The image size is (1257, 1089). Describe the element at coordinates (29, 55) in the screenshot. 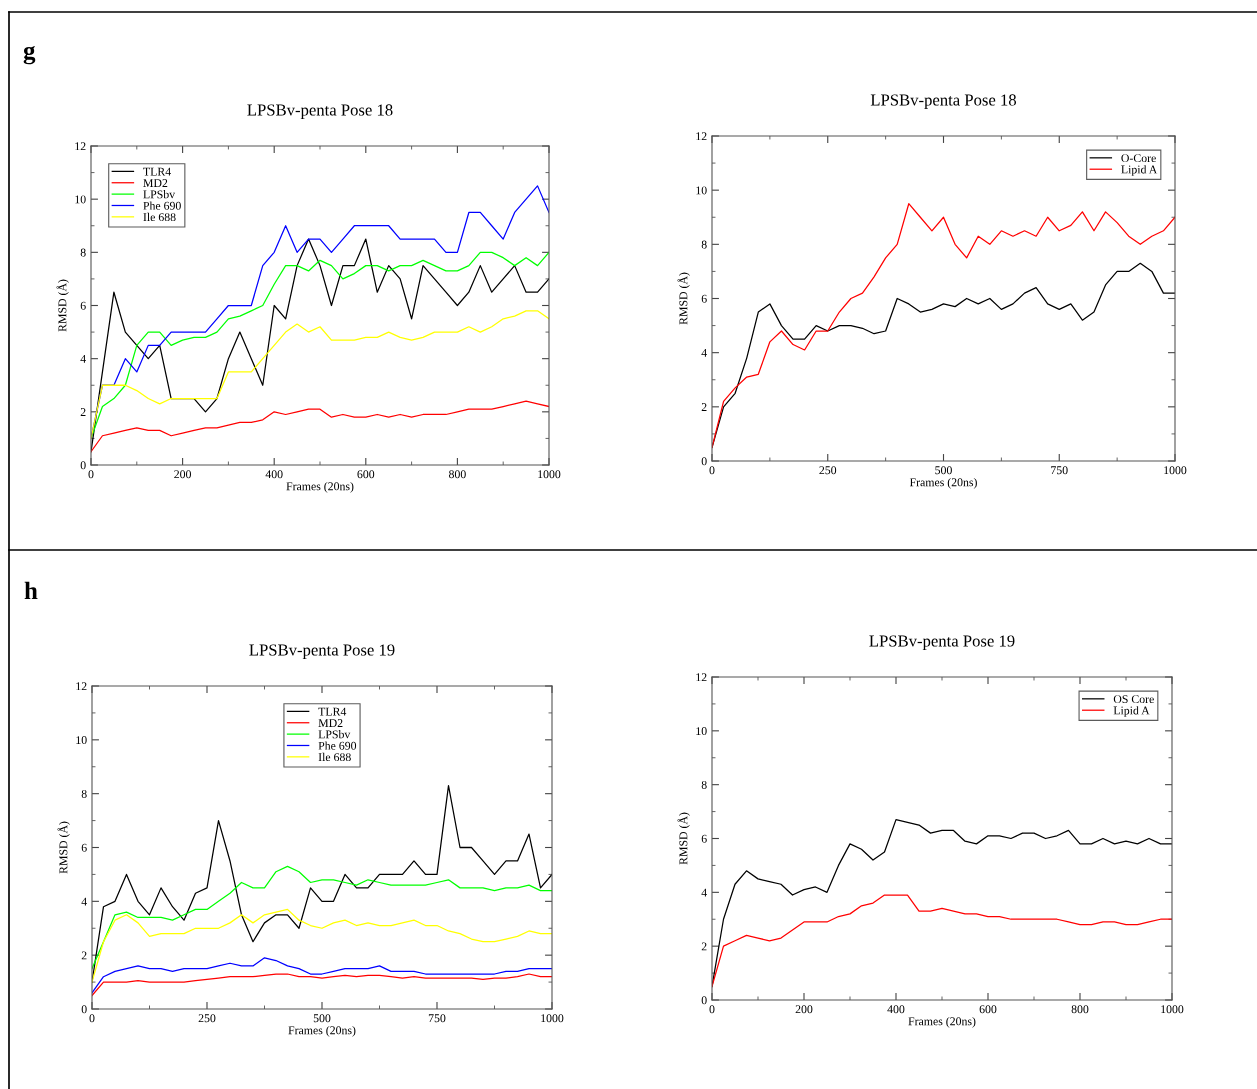

I see `text: g` at that location.